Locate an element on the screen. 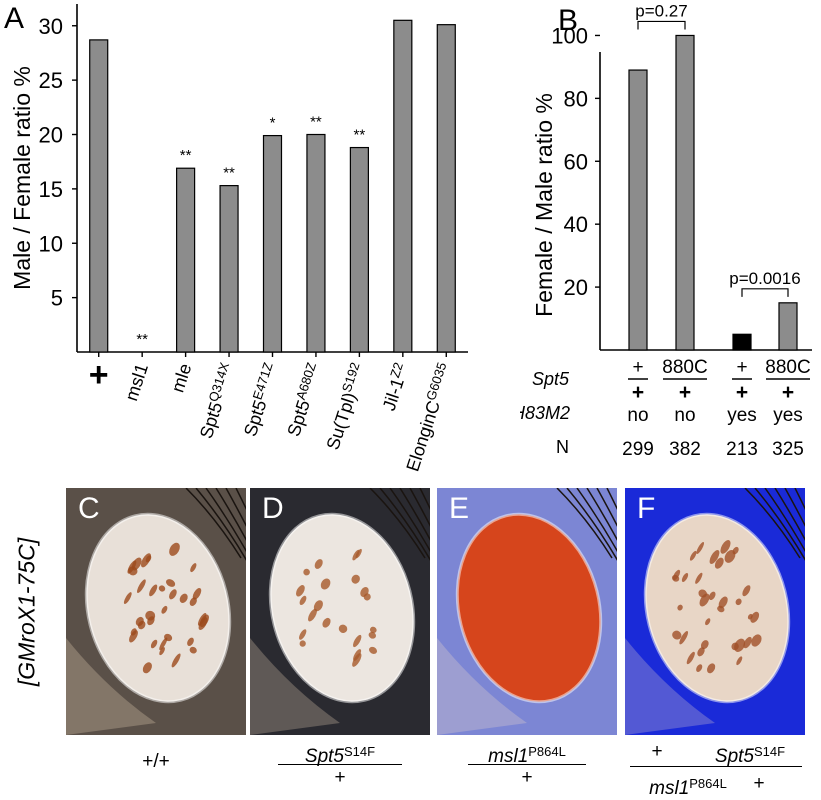  n-3: 325 is located at coordinates (788, 449).